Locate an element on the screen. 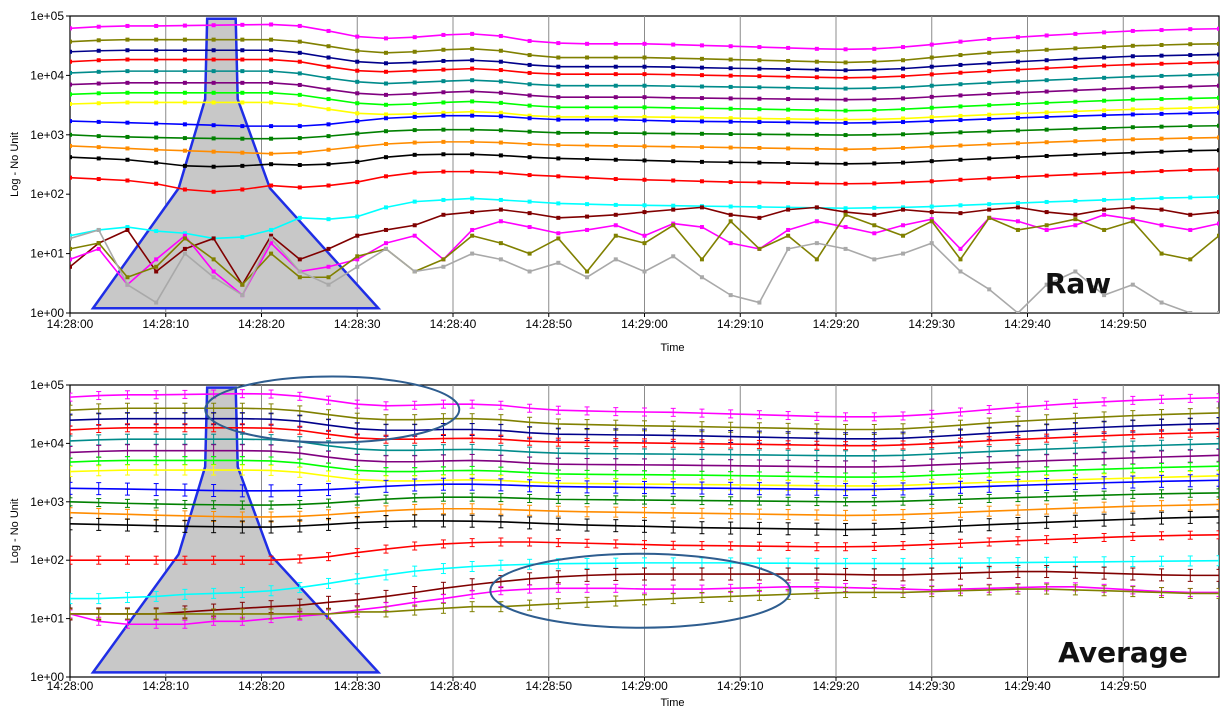 The image size is (1221, 710). x-tick-label: 14:28:50 is located at coordinates (548, 686).